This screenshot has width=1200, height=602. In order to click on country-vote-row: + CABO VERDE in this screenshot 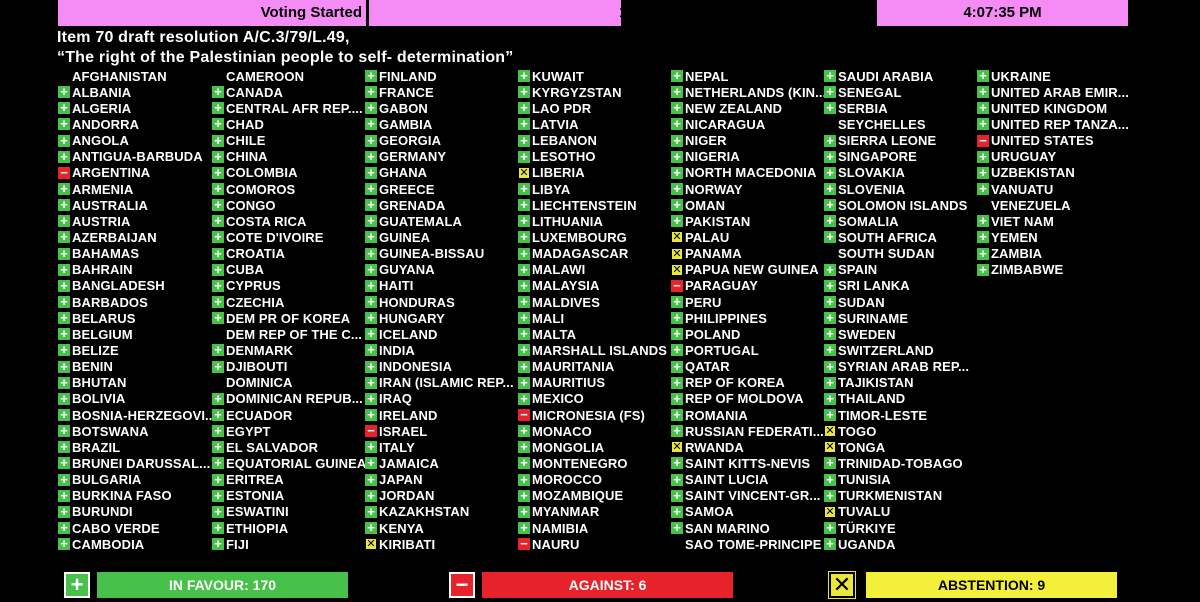, I will do `click(138, 528)`.